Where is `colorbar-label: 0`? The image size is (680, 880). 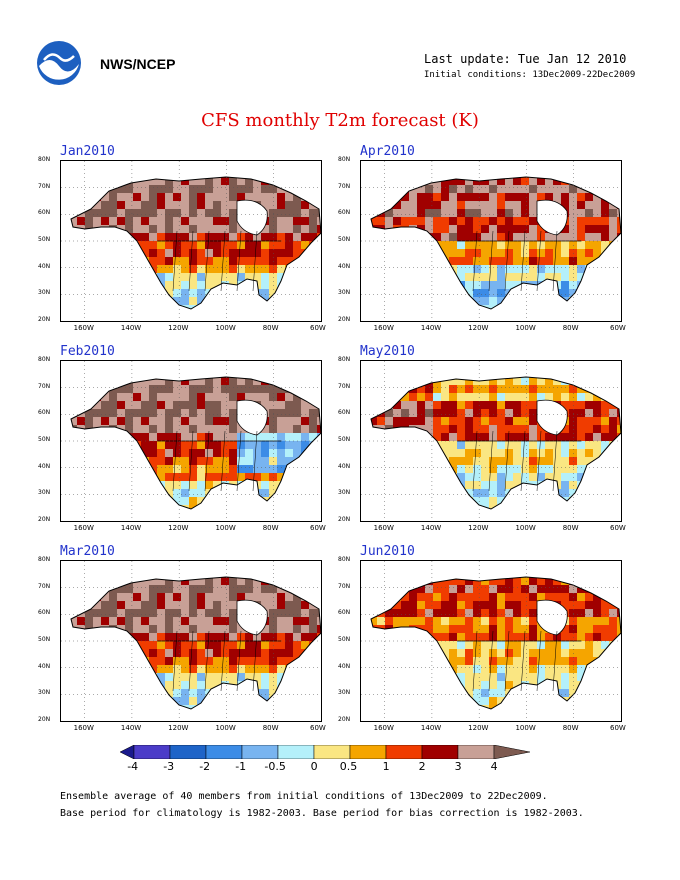 colorbar-label: 0 is located at coordinates (314, 766).